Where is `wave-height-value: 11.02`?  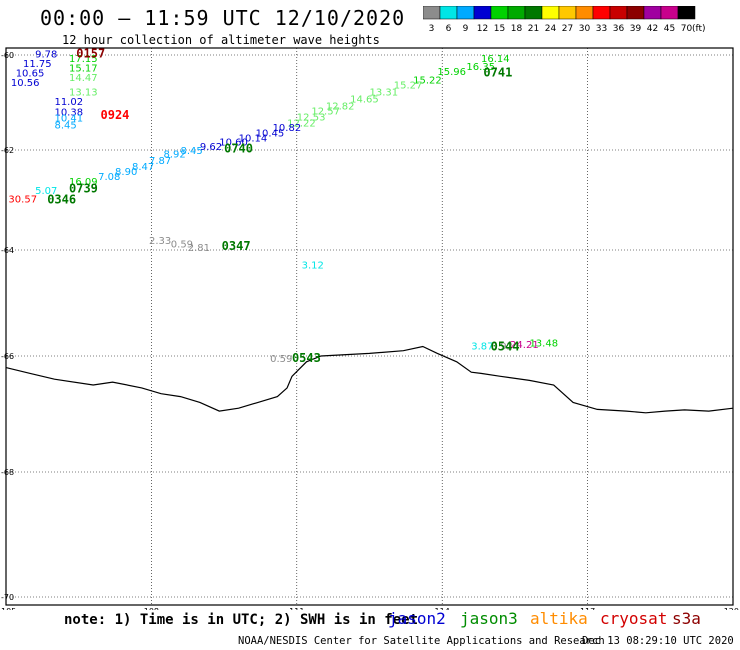 wave-height-value: 11.02 is located at coordinates (68, 102).